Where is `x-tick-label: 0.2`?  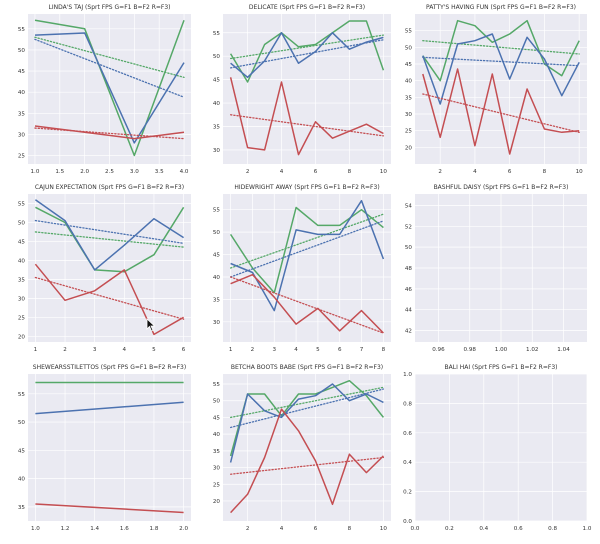 x-tick-label: 0.2 is located at coordinates (449, 529).